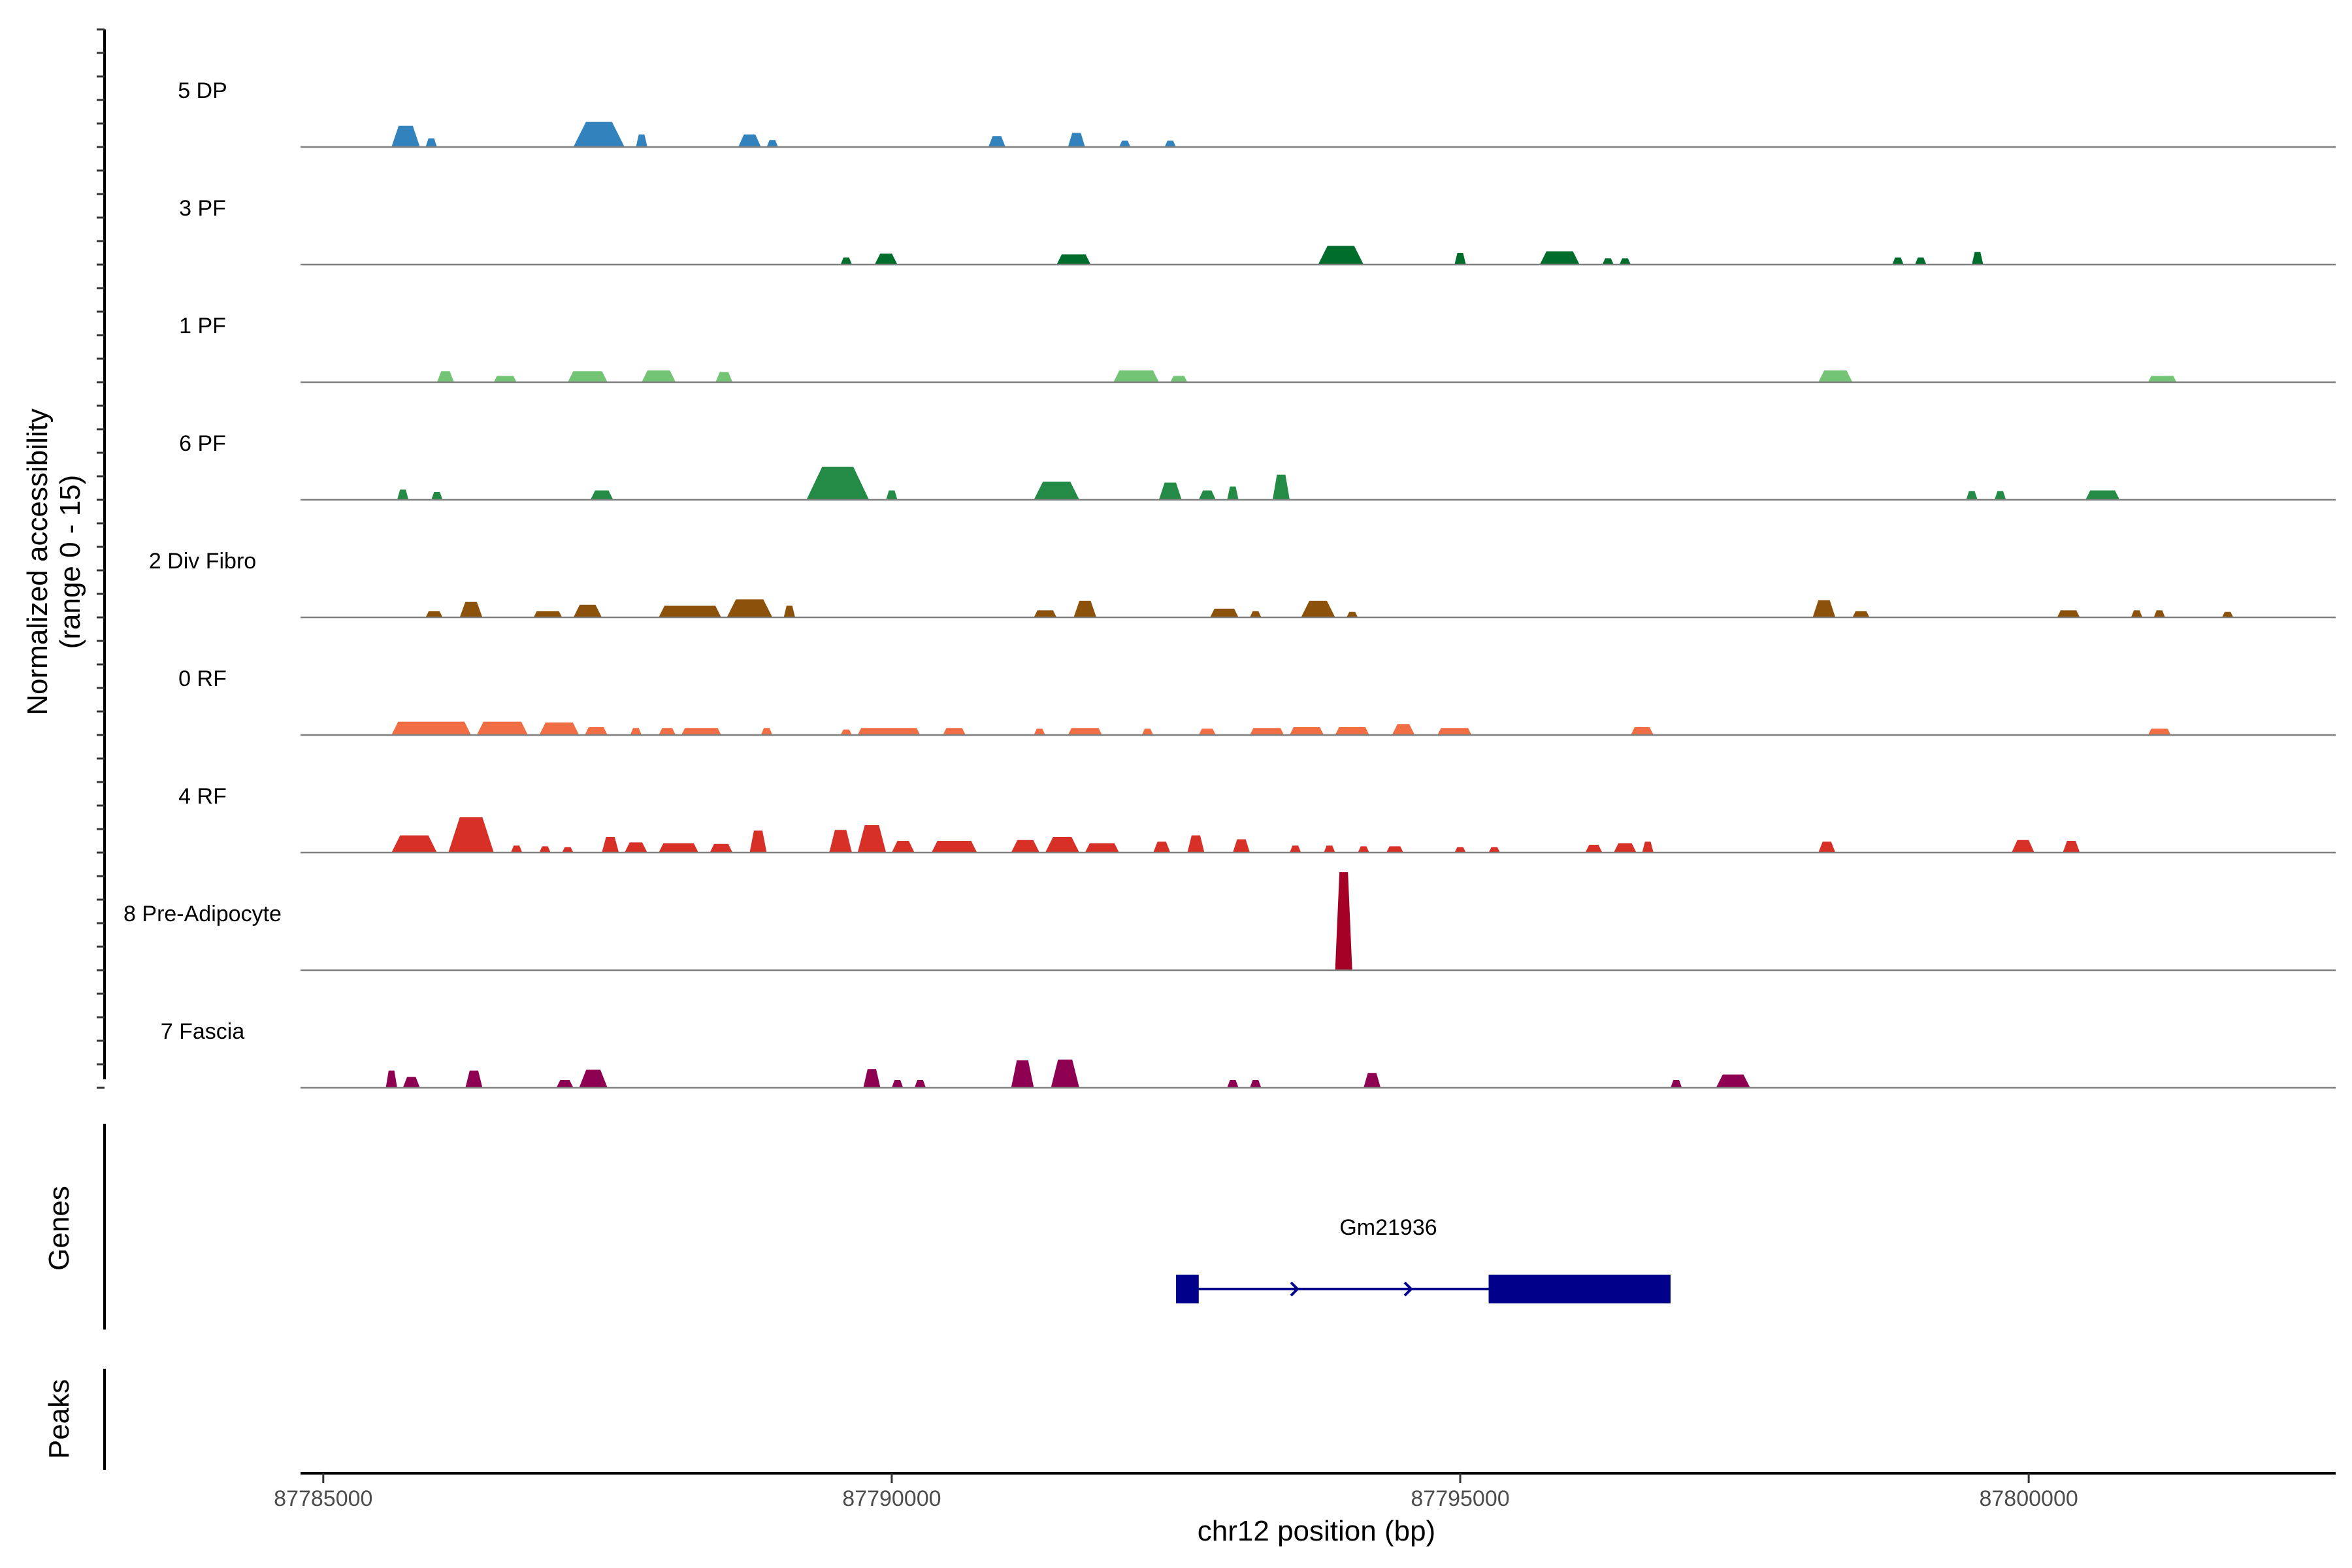 This screenshot has height=1568, width=2352. Describe the element at coordinates (202, 561) in the screenshot. I see `track-label: 2 Div Fibro` at that location.